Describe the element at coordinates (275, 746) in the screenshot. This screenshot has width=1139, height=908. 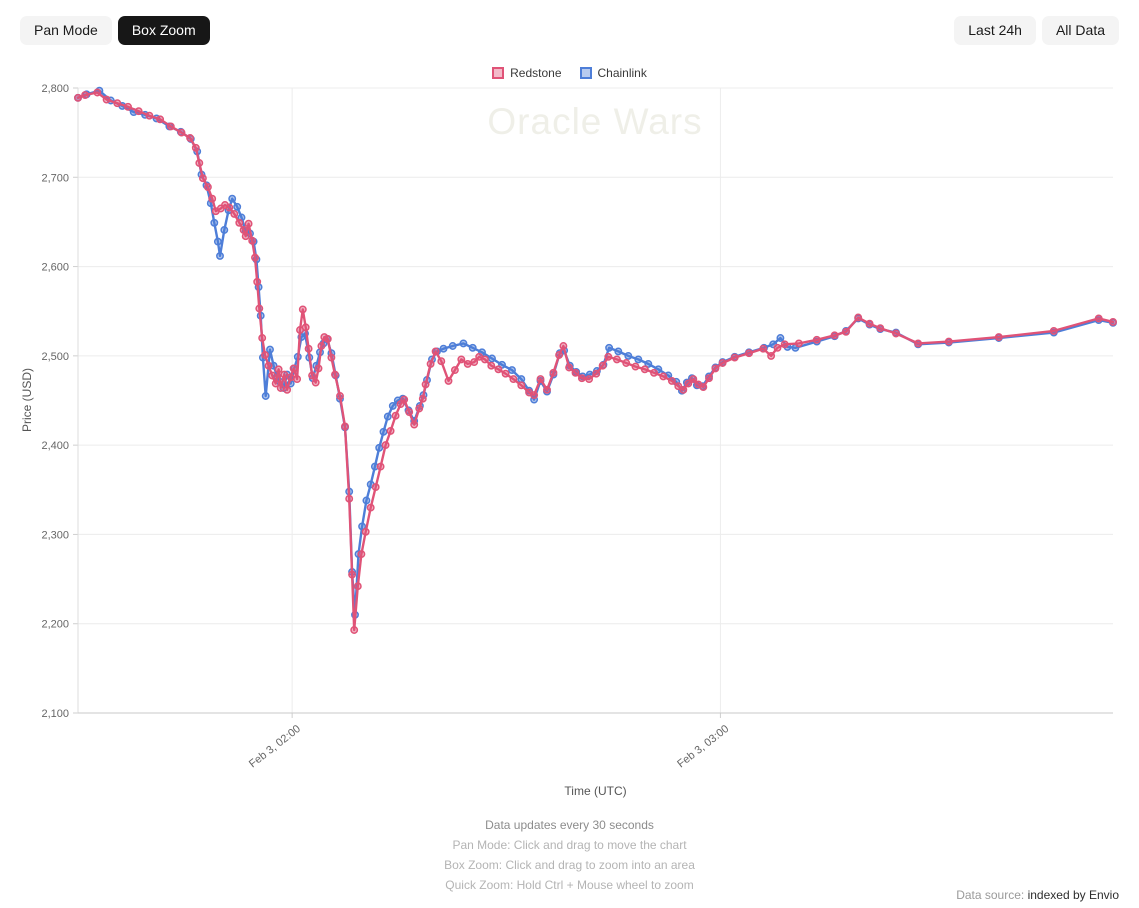
I see `x-tick-label: Feb 3, 02:00` at that location.